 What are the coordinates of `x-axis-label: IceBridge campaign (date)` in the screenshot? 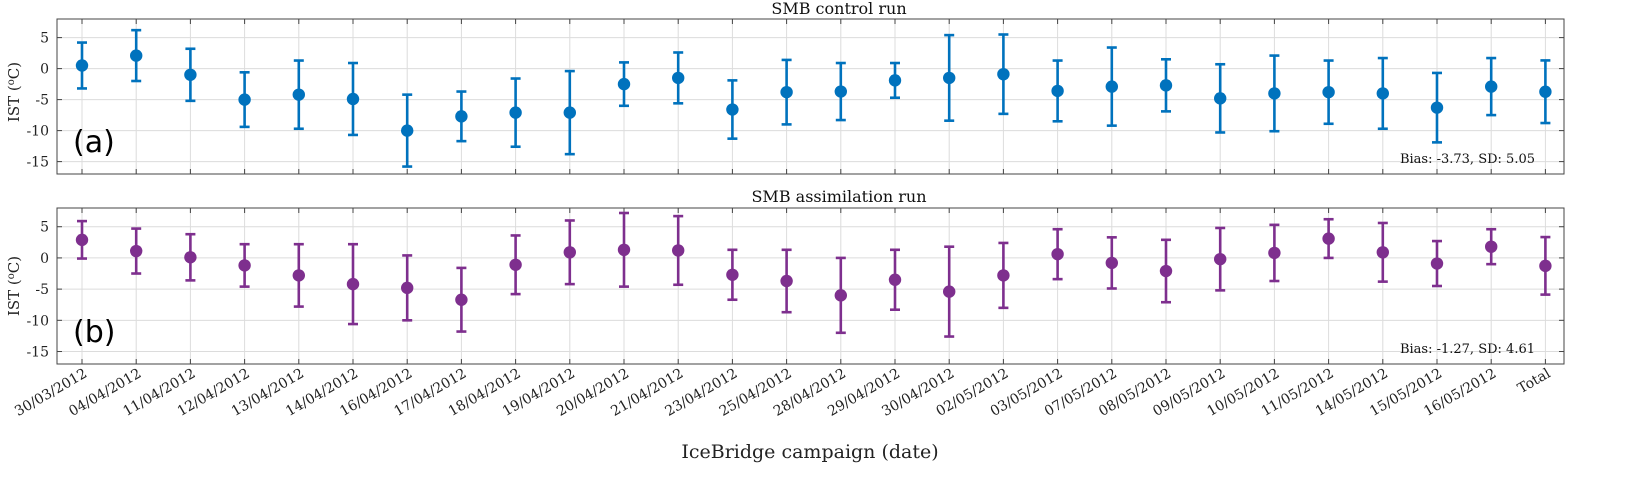 It's located at (809, 452).